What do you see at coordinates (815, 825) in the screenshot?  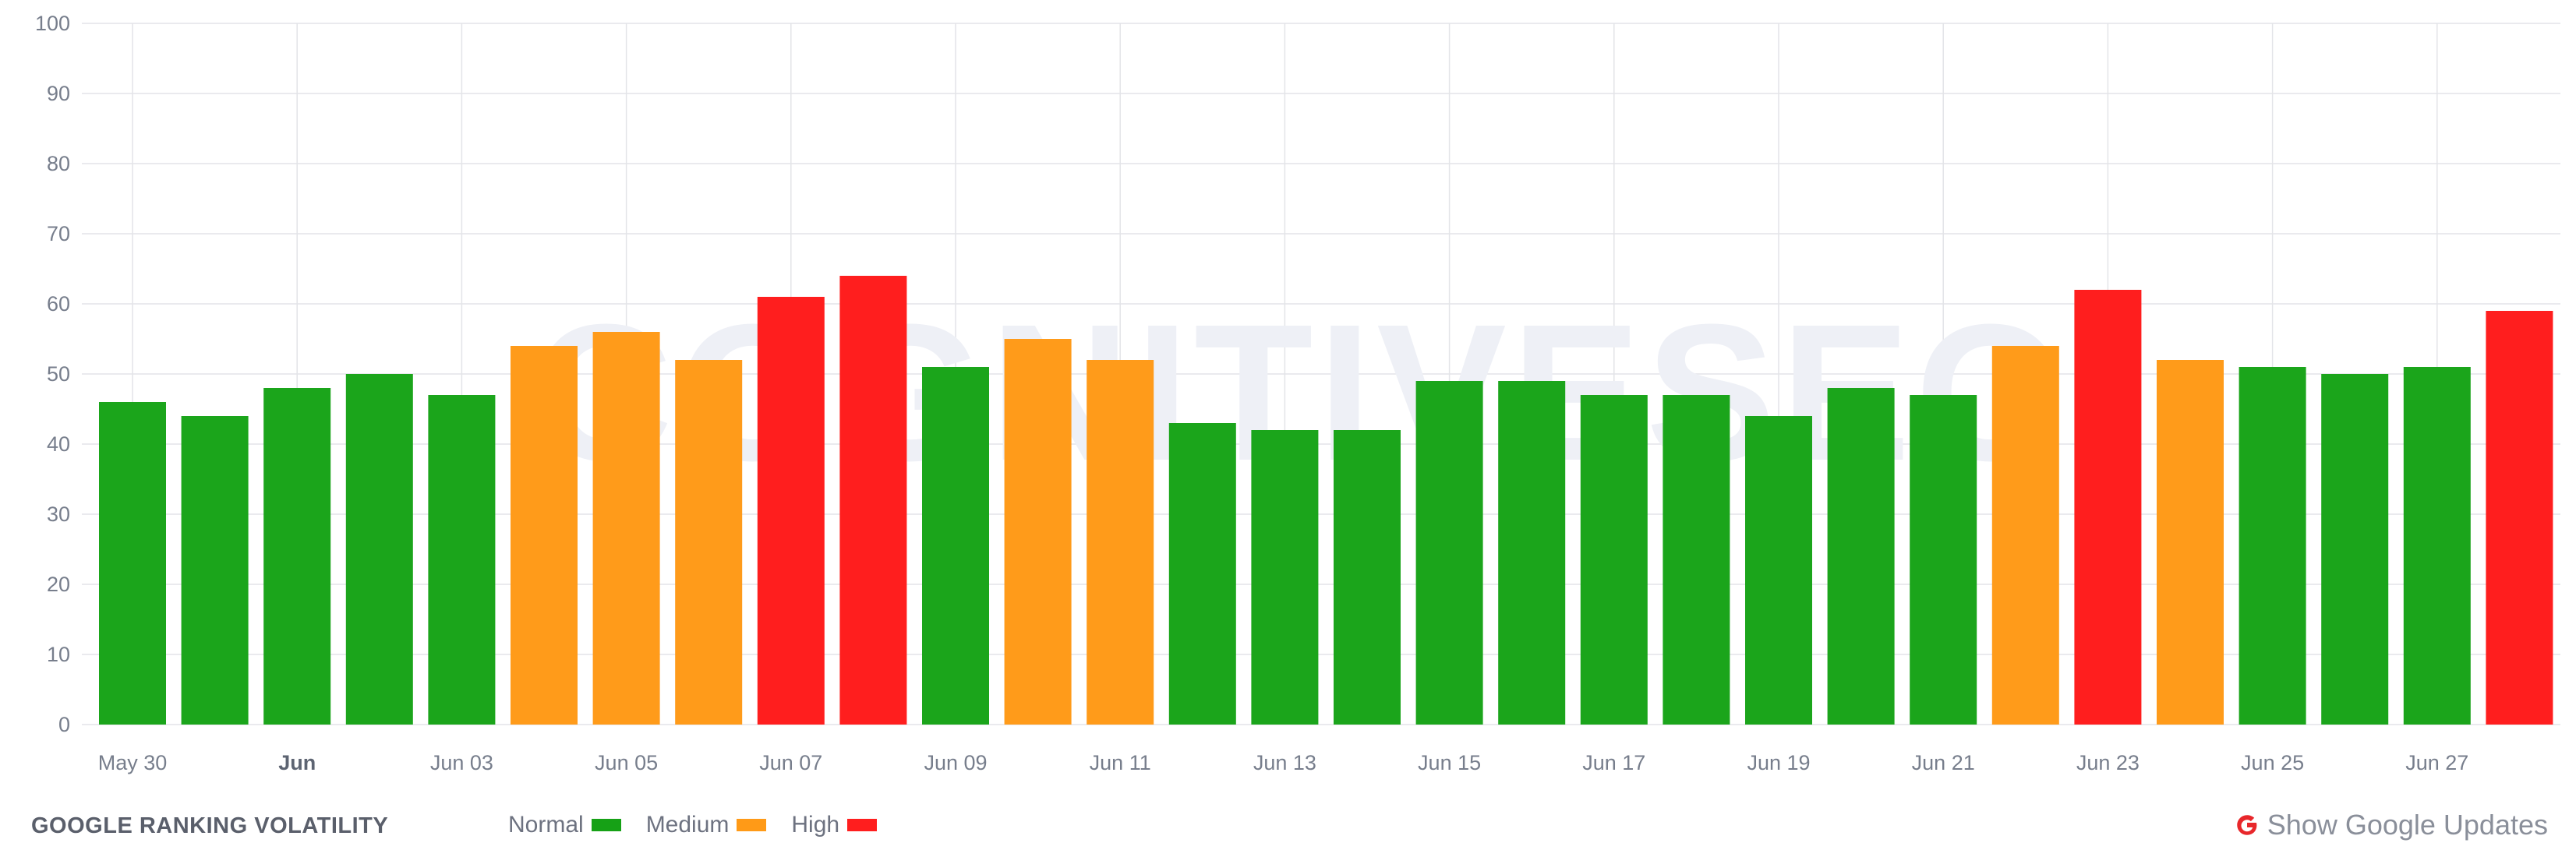 I see `legend-label-high: High` at bounding box center [815, 825].